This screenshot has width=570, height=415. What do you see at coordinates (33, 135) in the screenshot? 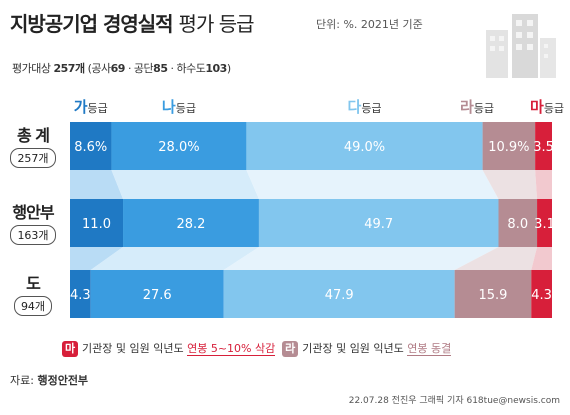
I see `row-name: 총 계` at bounding box center [33, 135].